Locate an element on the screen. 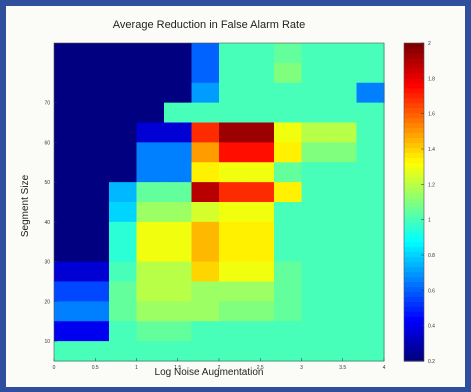  x-tick-label: 1.5 is located at coordinates (177, 368).